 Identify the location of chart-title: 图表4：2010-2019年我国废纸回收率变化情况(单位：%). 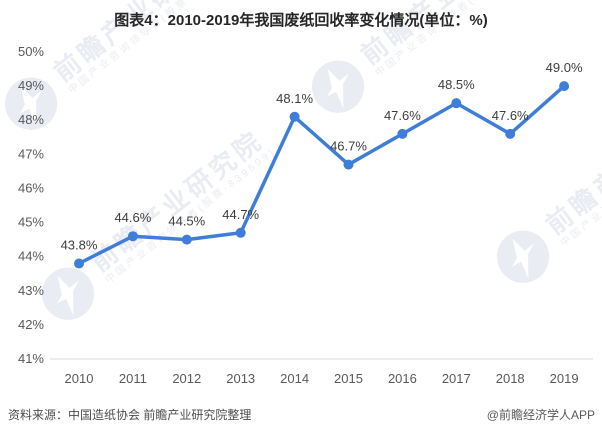
(301, 20).